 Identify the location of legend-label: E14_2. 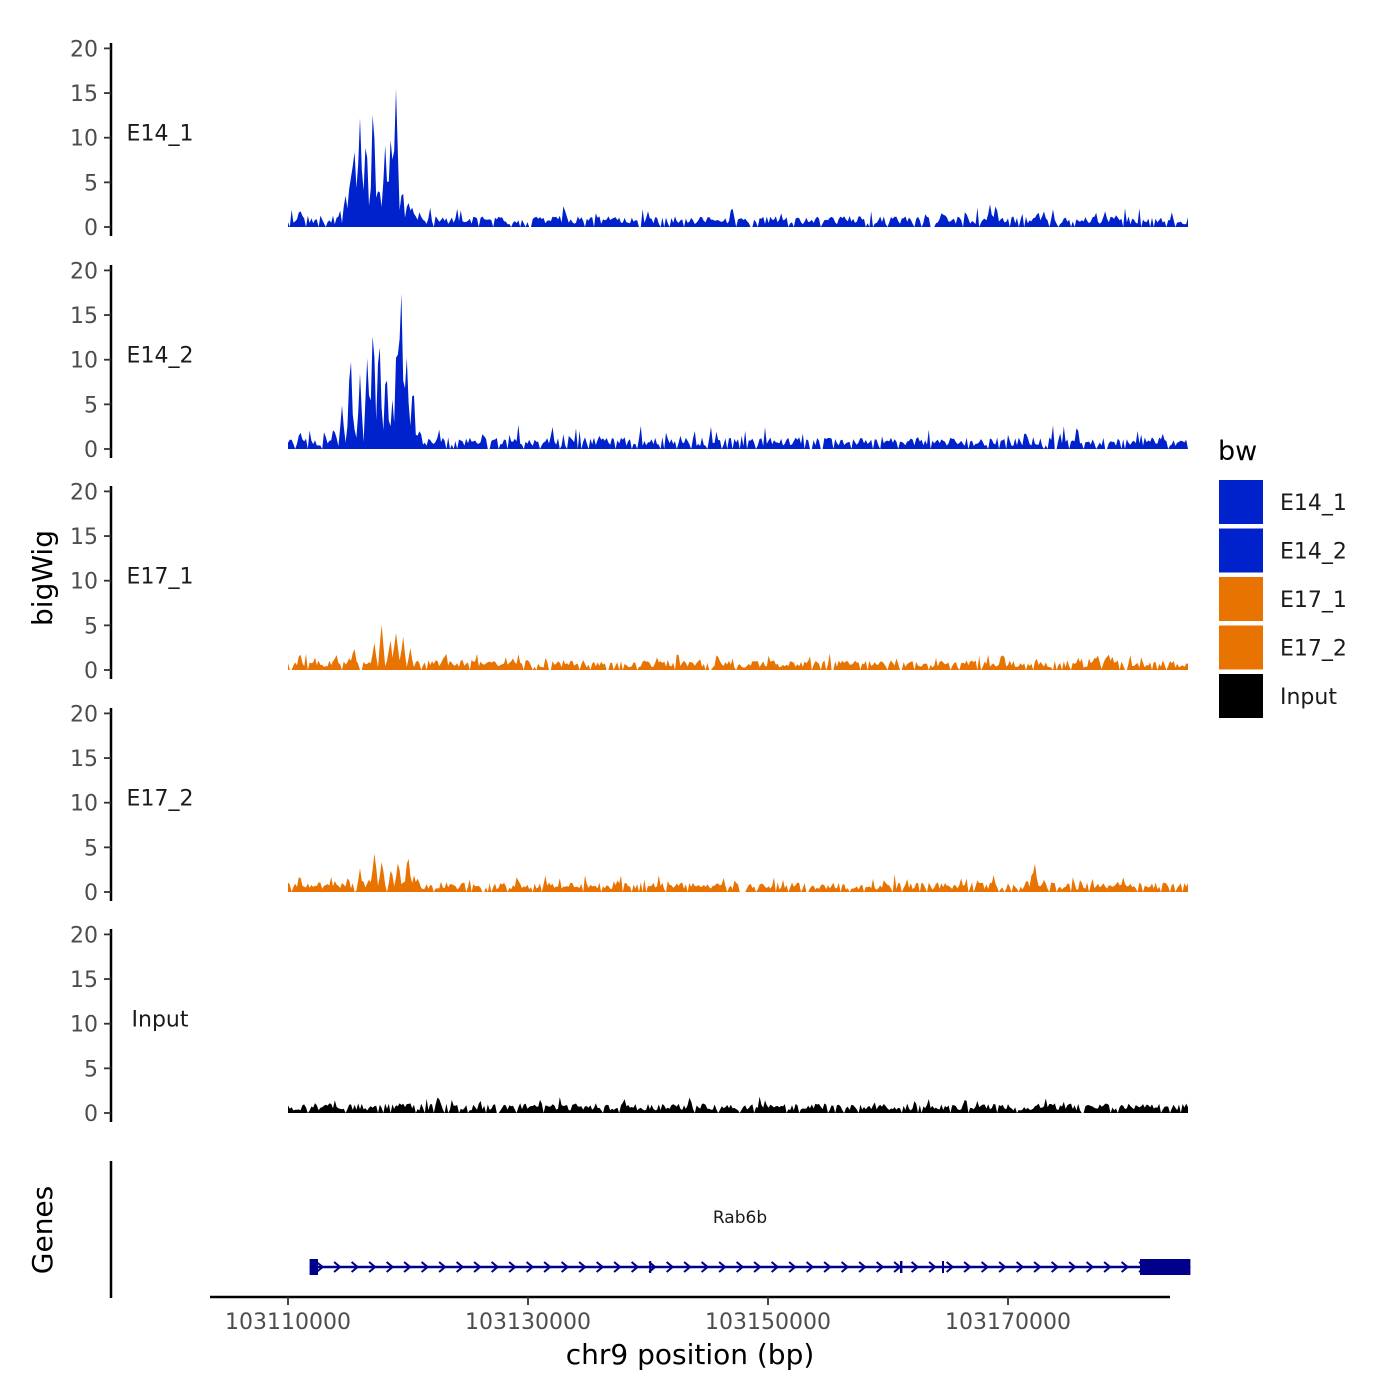
(1313, 552).